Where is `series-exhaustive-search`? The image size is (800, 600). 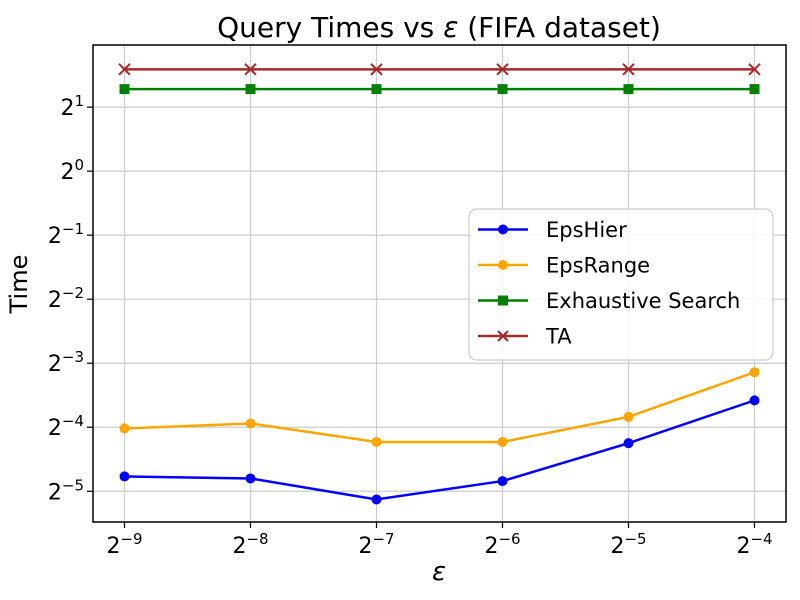 series-exhaustive-search is located at coordinates (439, 89).